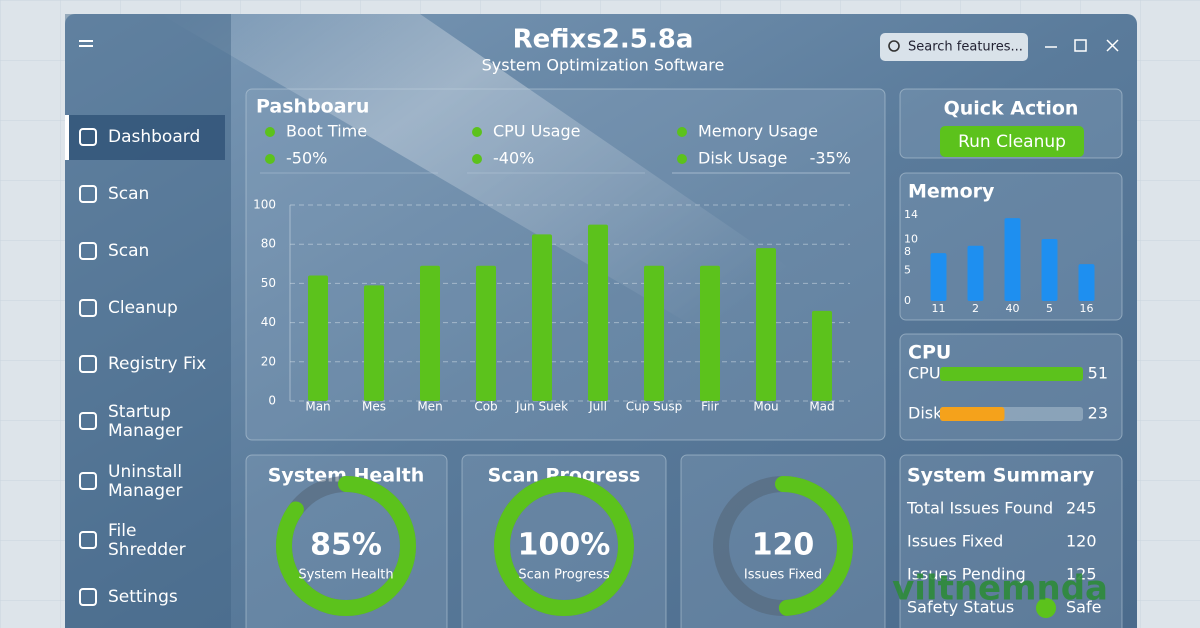 The width and height of the screenshot is (1200, 628). I want to click on active-indicator, so click(67, 137).